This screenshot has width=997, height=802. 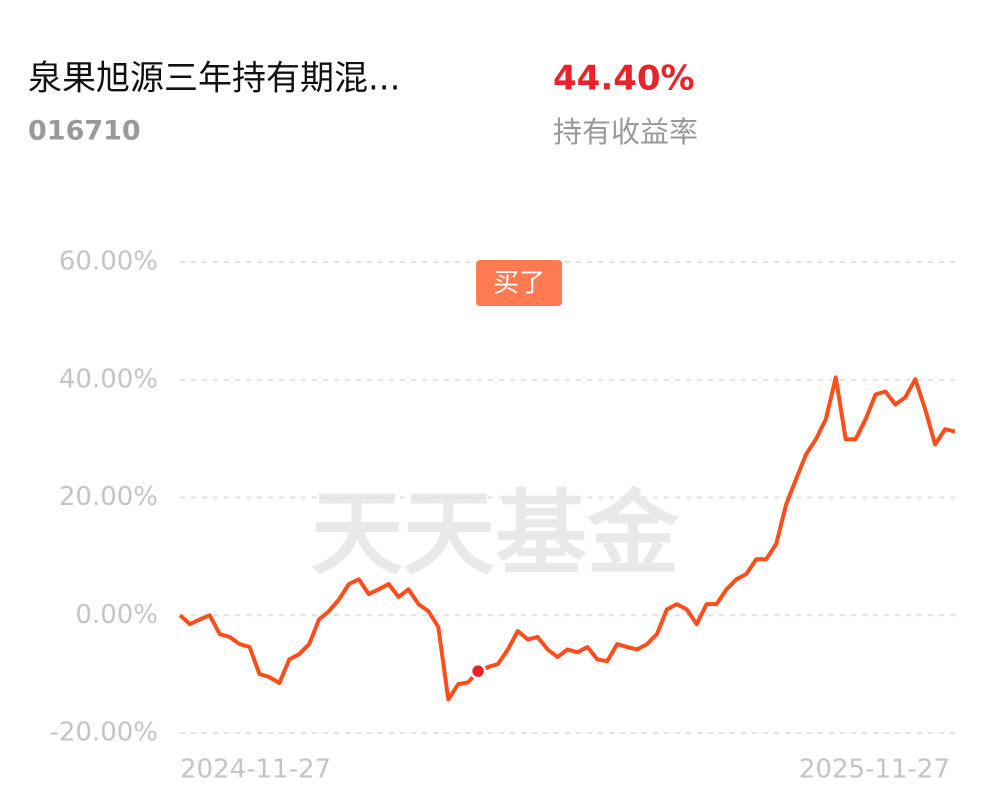 What do you see at coordinates (625, 132) in the screenshot?
I see `return-label: 持有收益率` at bounding box center [625, 132].